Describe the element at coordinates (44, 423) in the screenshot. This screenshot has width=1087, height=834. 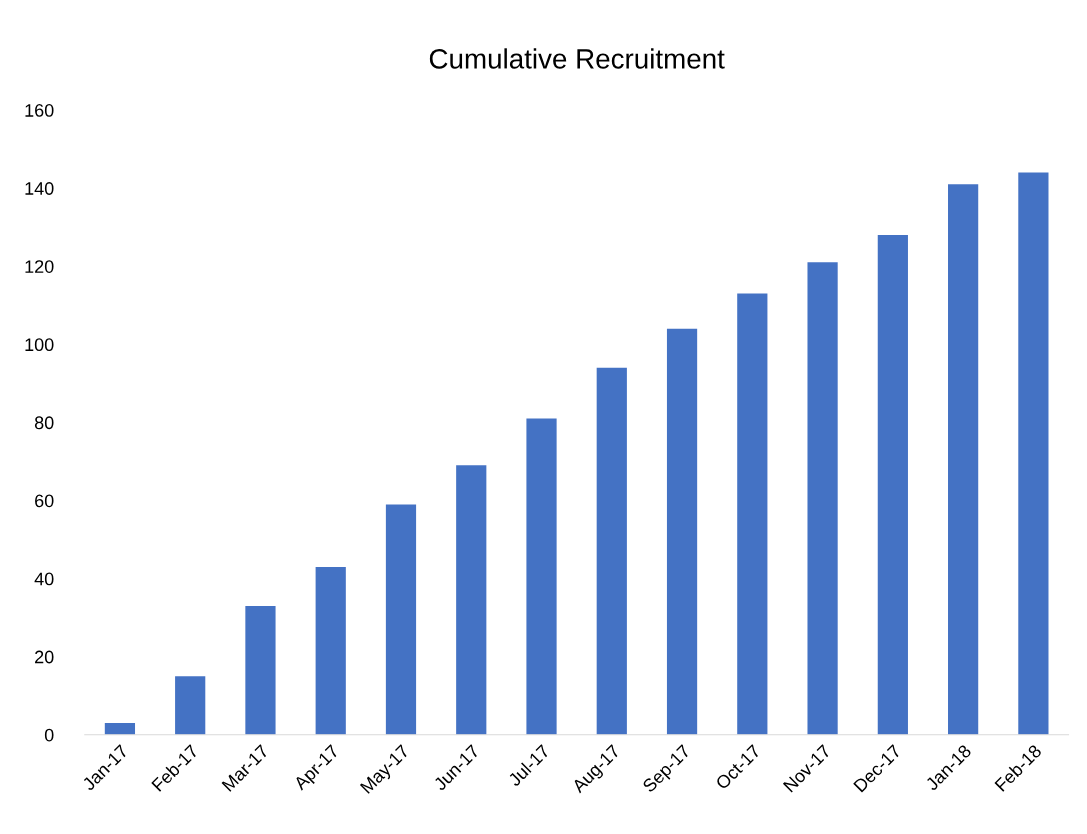
I see `y-tick-label: 80` at that location.